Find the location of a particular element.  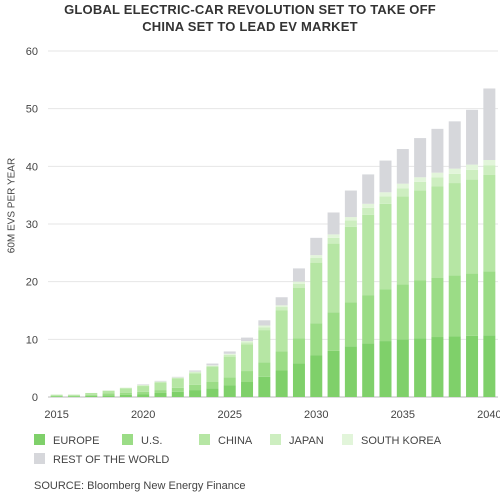

legend-label: SOUTH KOREA is located at coordinates (401, 441).